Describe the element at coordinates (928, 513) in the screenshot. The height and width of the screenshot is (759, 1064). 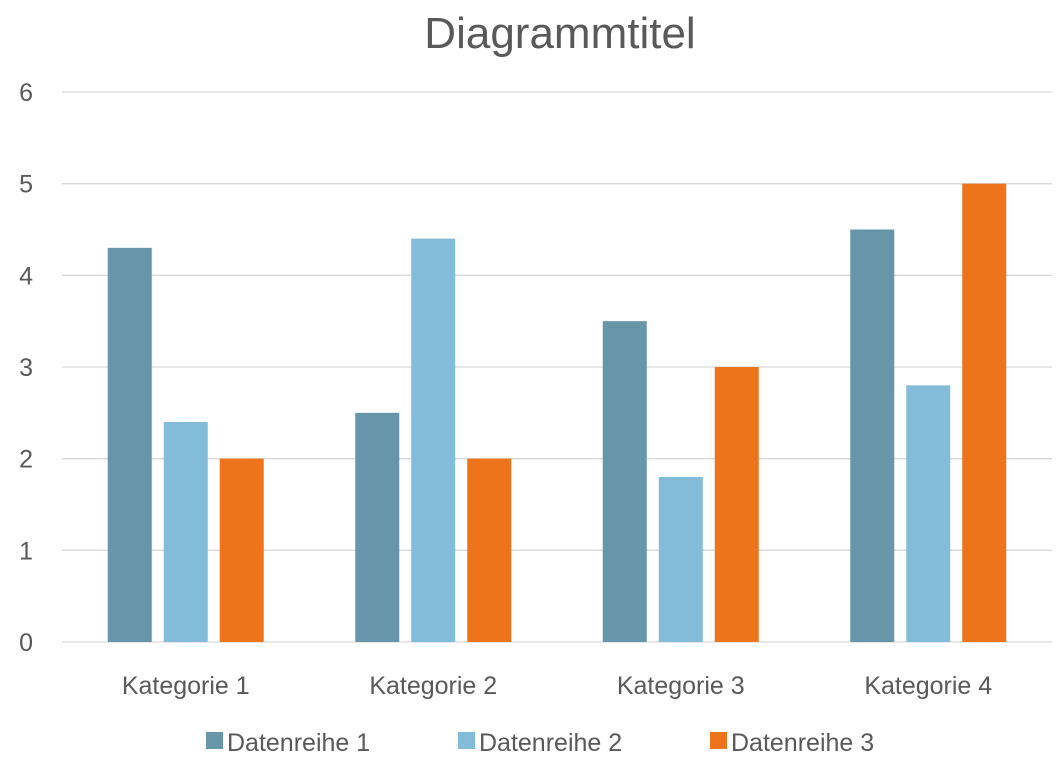
I see `bar-series2-cat4` at that location.